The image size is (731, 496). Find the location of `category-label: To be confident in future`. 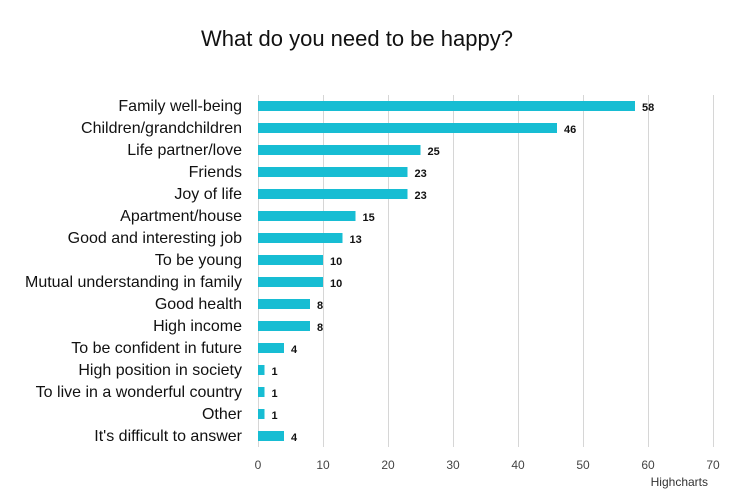

category-label: To be confident in future is located at coordinates (156, 348).